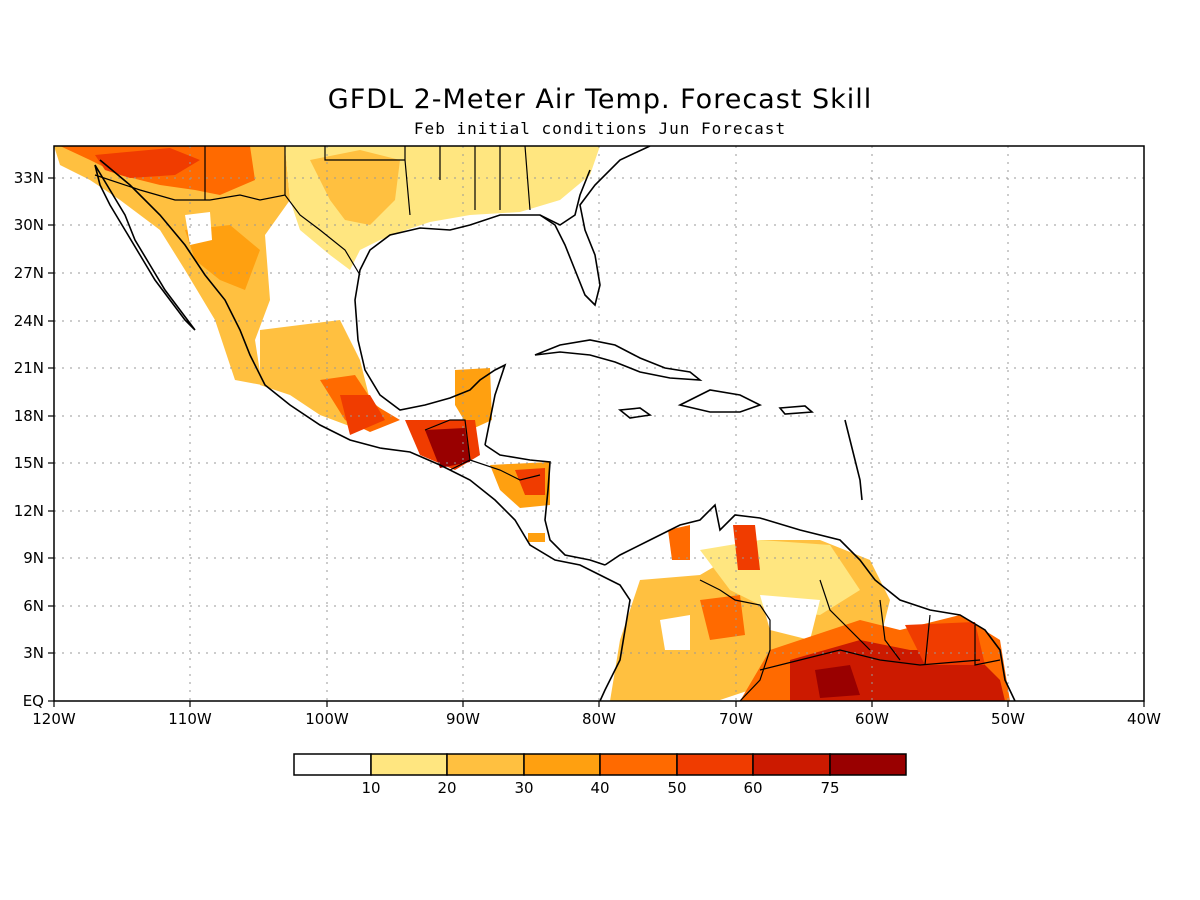 Image resolution: width=1200 pixels, height=900 pixels. What do you see at coordinates (676, 788) in the screenshot?
I see `legend-label: 50` at bounding box center [676, 788].